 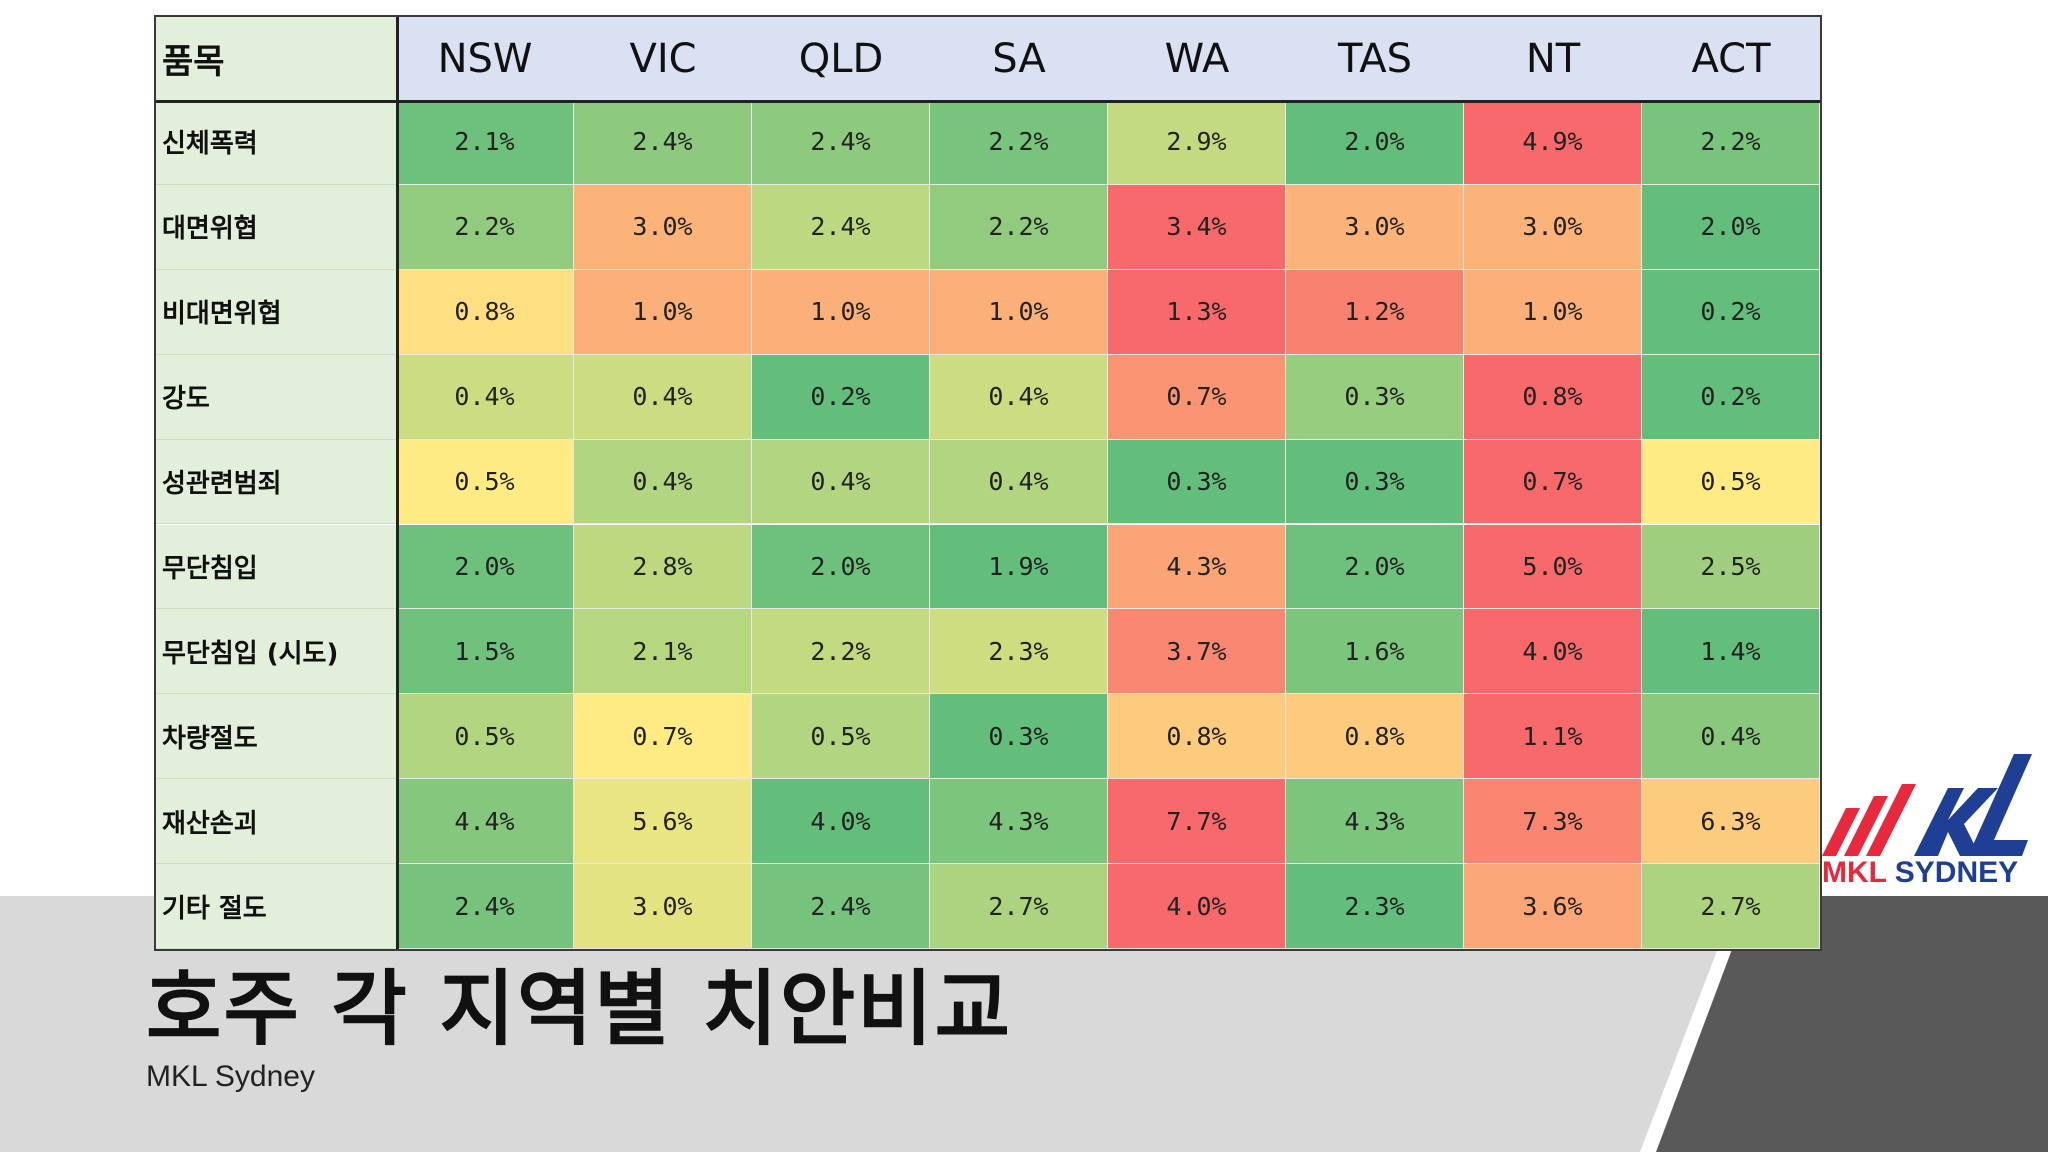 What do you see at coordinates (663, 567) in the screenshot?
I see `heatmap-cell: 2.8%` at bounding box center [663, 567].